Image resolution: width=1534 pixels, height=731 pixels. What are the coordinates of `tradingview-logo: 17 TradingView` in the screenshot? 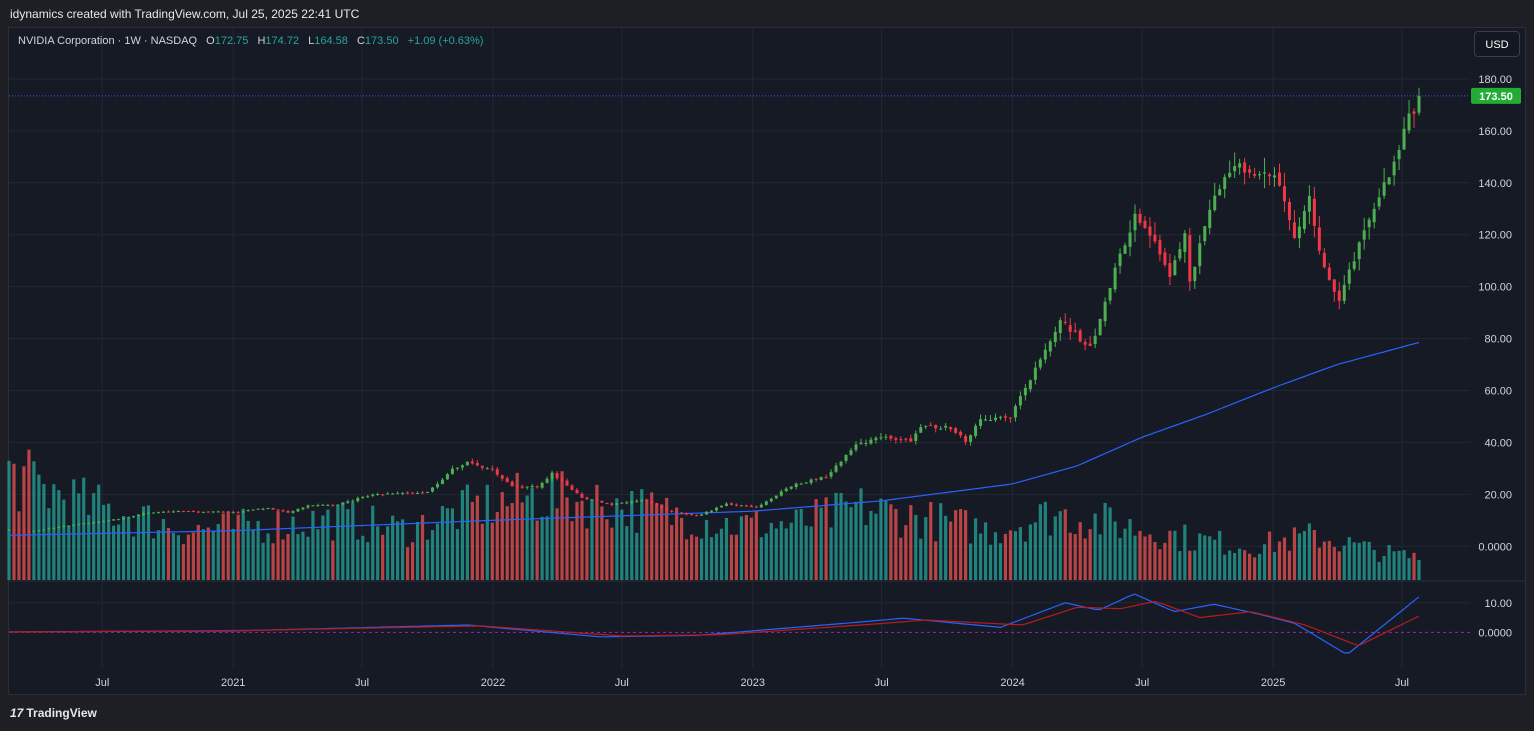 It's located at (53, 713).